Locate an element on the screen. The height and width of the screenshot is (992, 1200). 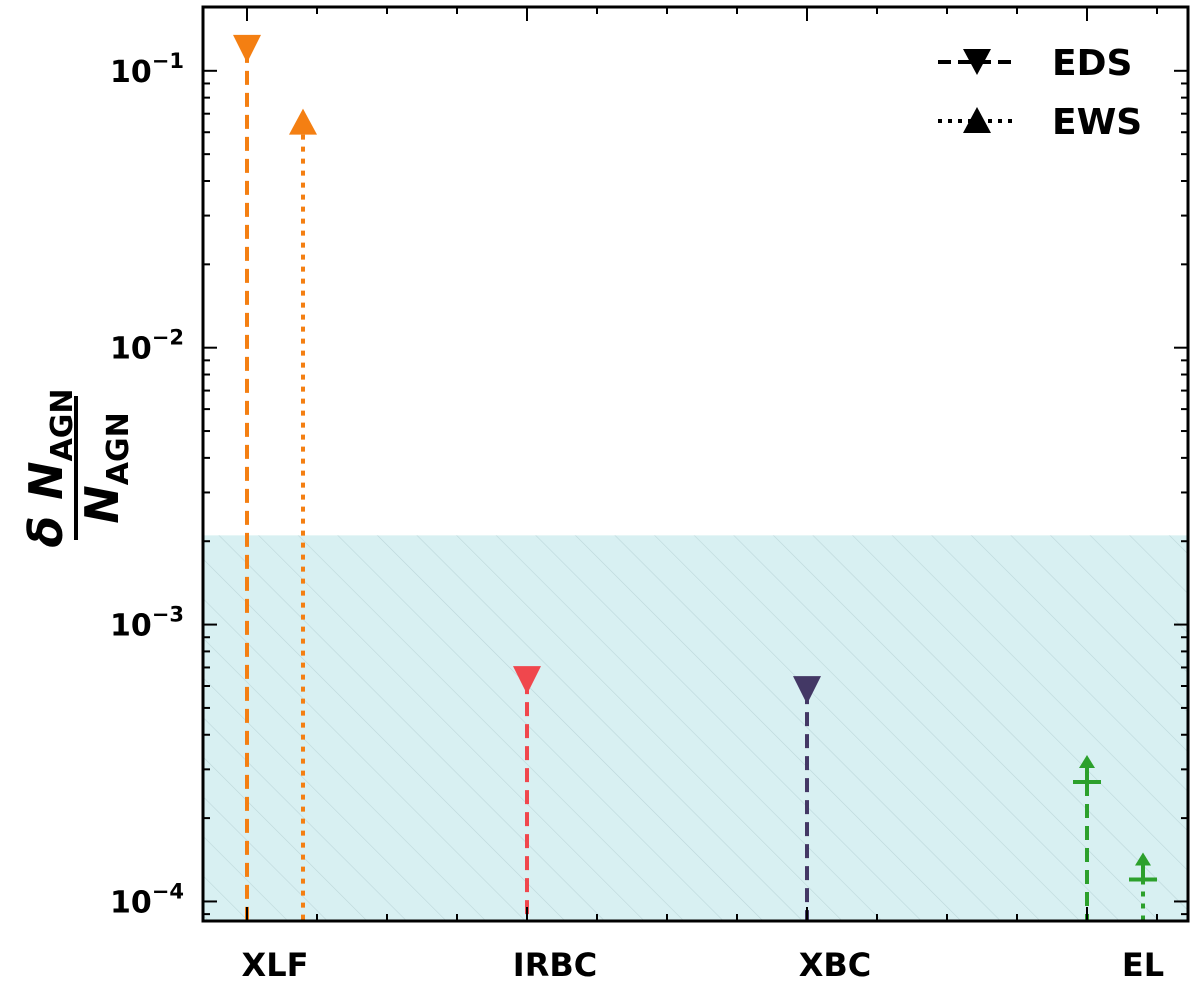
legend-entry-eds: EDS is located at coordinates (1035, 63).